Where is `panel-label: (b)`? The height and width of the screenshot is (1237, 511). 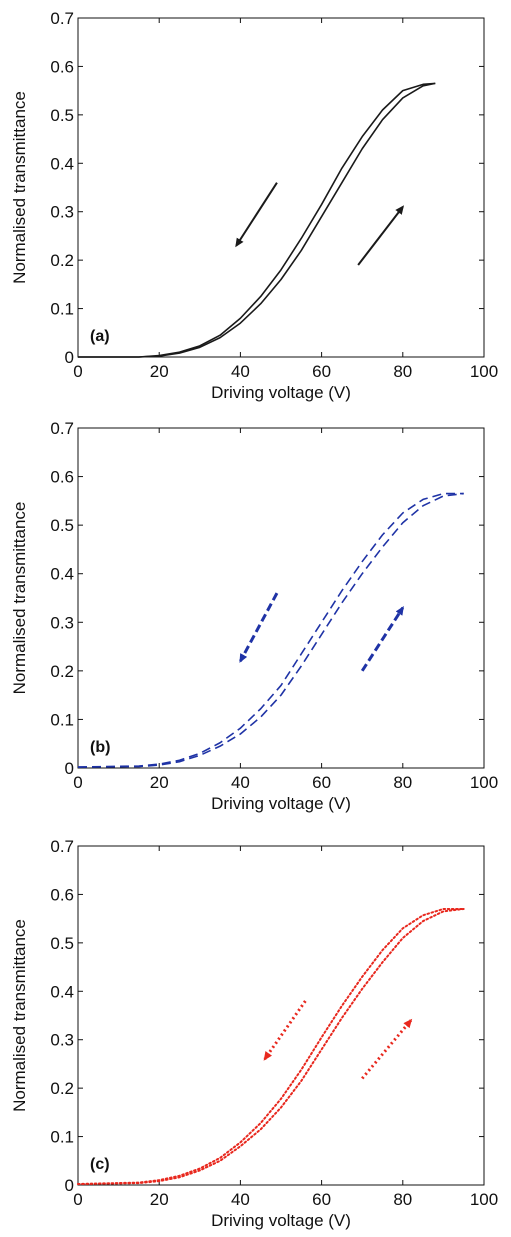 panel-label: (b) is located at coordinates (100, 747).